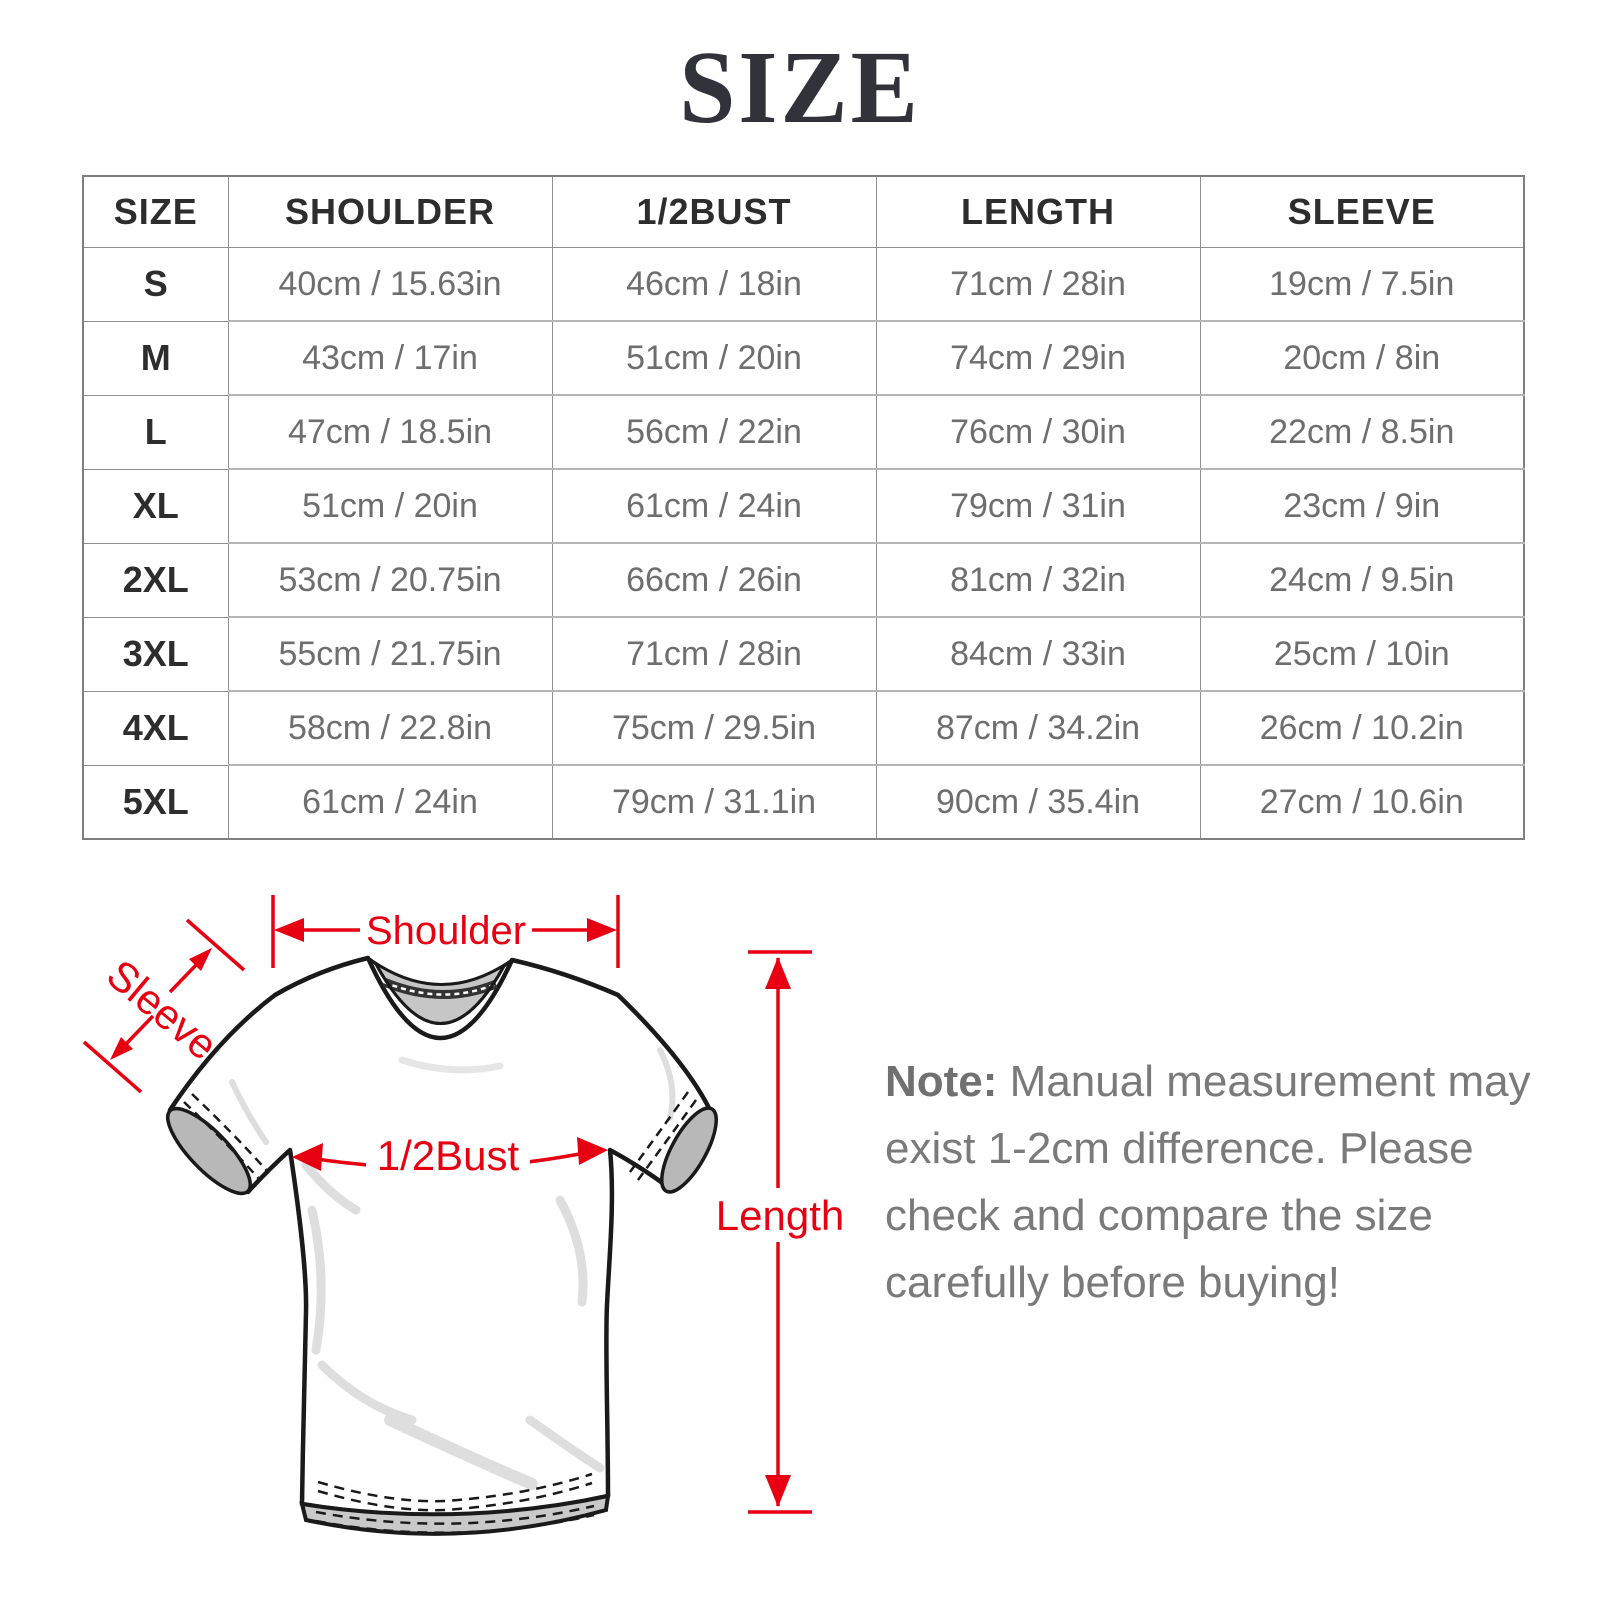  Describe the element at coordinates (1362, 728) in the screenshot. I see `measurement-cell: 26cm / 10.2in` at that location.